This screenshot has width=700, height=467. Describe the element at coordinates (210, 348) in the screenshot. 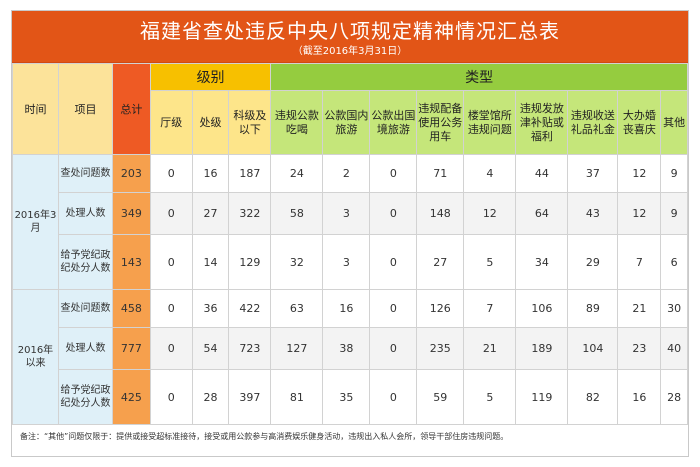

I see `value-cell: 54` at that location.